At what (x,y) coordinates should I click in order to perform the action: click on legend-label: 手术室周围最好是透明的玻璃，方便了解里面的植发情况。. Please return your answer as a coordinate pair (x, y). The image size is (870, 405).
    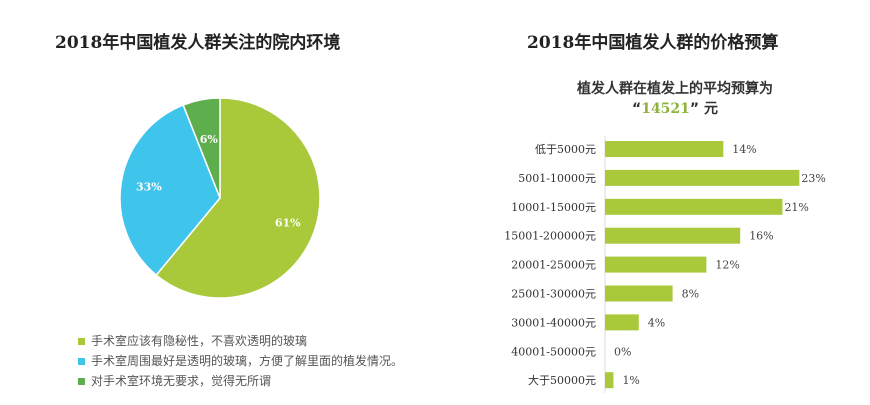
    Looking at the image, I should click on (247, 361).